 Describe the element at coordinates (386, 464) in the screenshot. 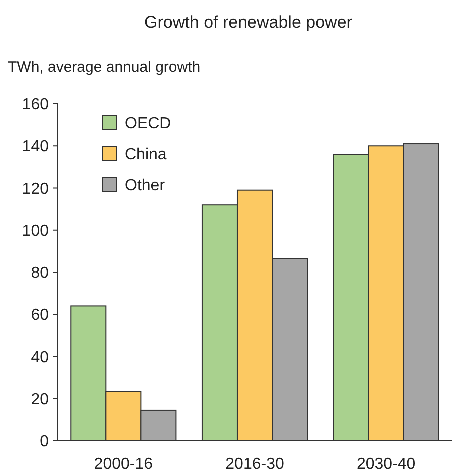

I see `x-tick-label: 2030-40` at that location.